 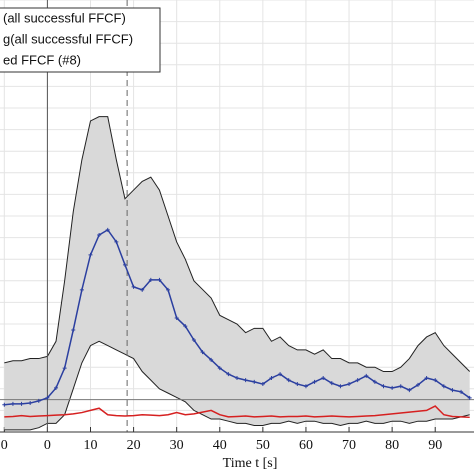 I want to click on x-tick-label: 40, so click(x=220, y=445).